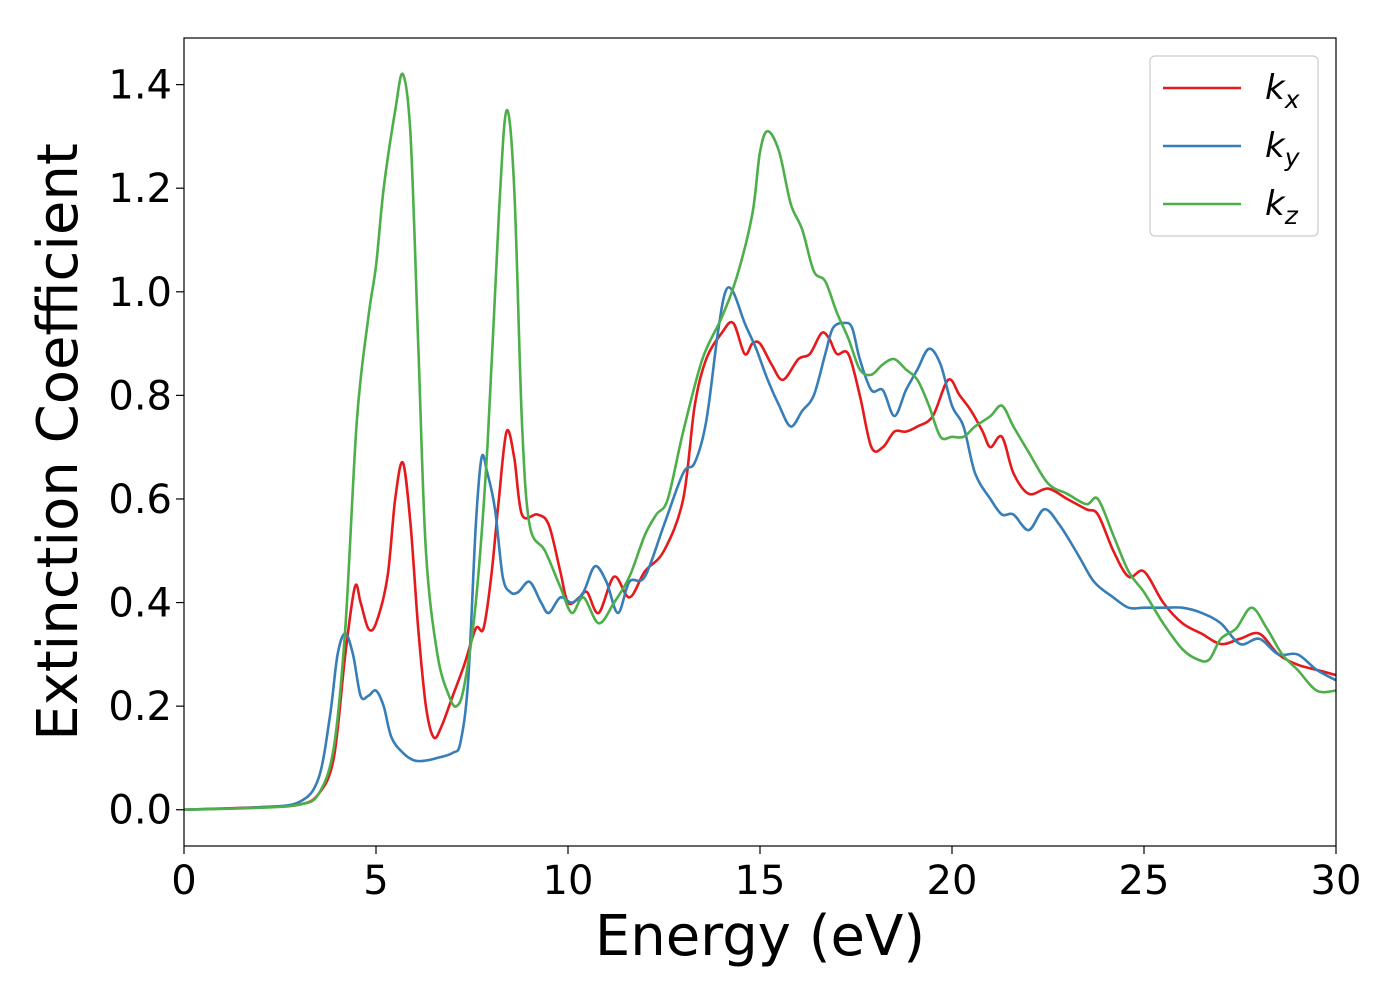 The image size is (1400, 1000). I want to click on x-tick-label: 5, so click(375, 881).